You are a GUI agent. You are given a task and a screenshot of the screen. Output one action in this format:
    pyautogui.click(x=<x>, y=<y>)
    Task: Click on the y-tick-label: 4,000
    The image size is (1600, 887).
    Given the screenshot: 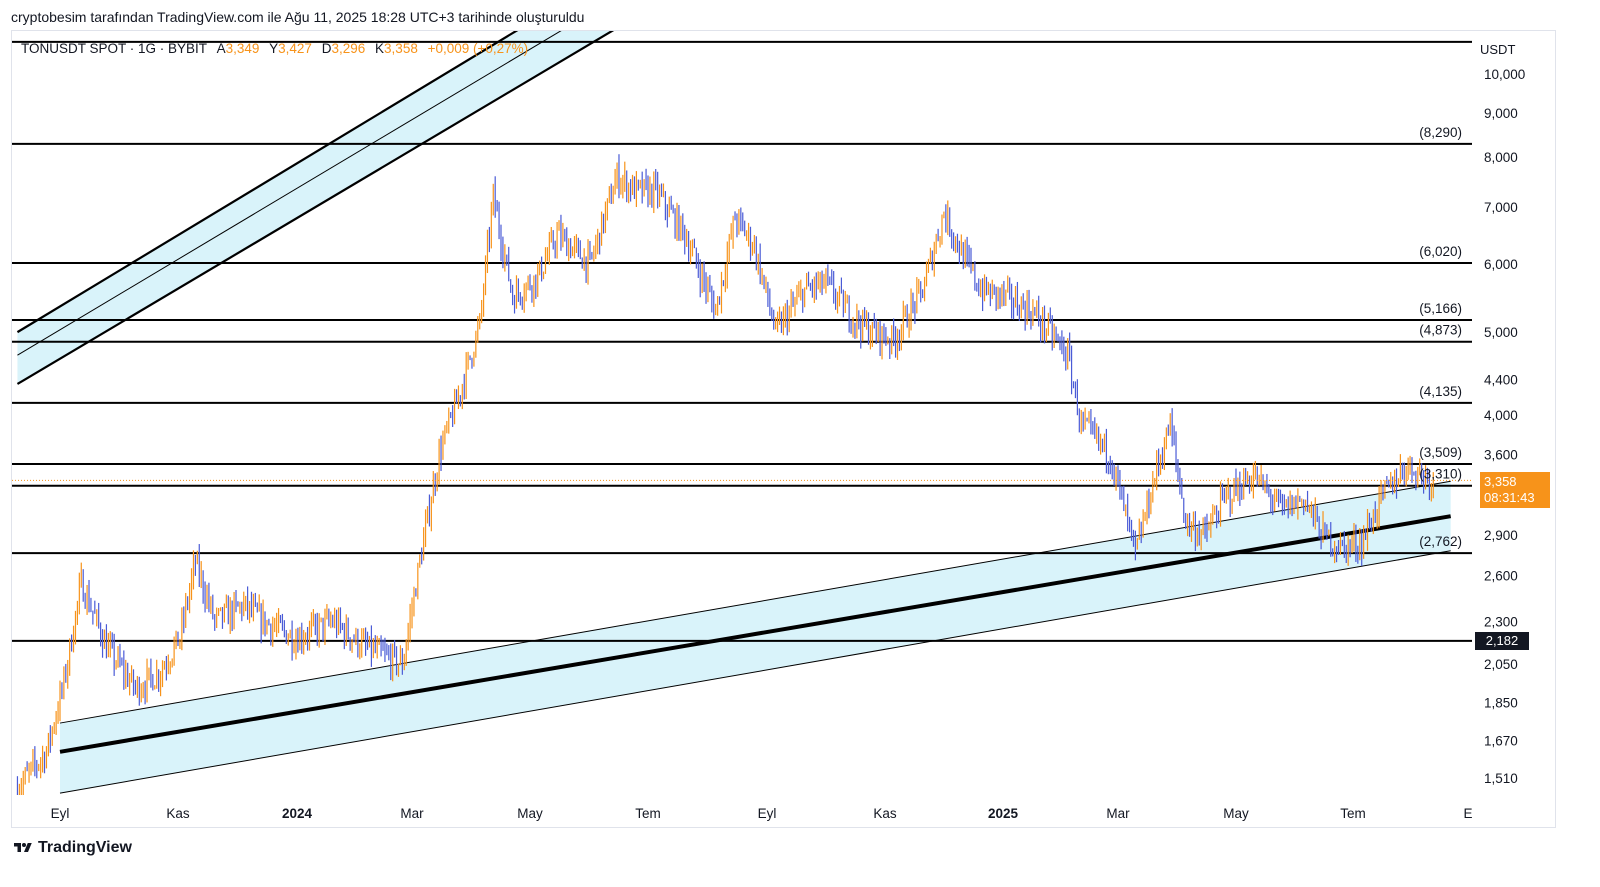 What is the action you would take?
    pyautogui.click(x=1501, y=415)
    